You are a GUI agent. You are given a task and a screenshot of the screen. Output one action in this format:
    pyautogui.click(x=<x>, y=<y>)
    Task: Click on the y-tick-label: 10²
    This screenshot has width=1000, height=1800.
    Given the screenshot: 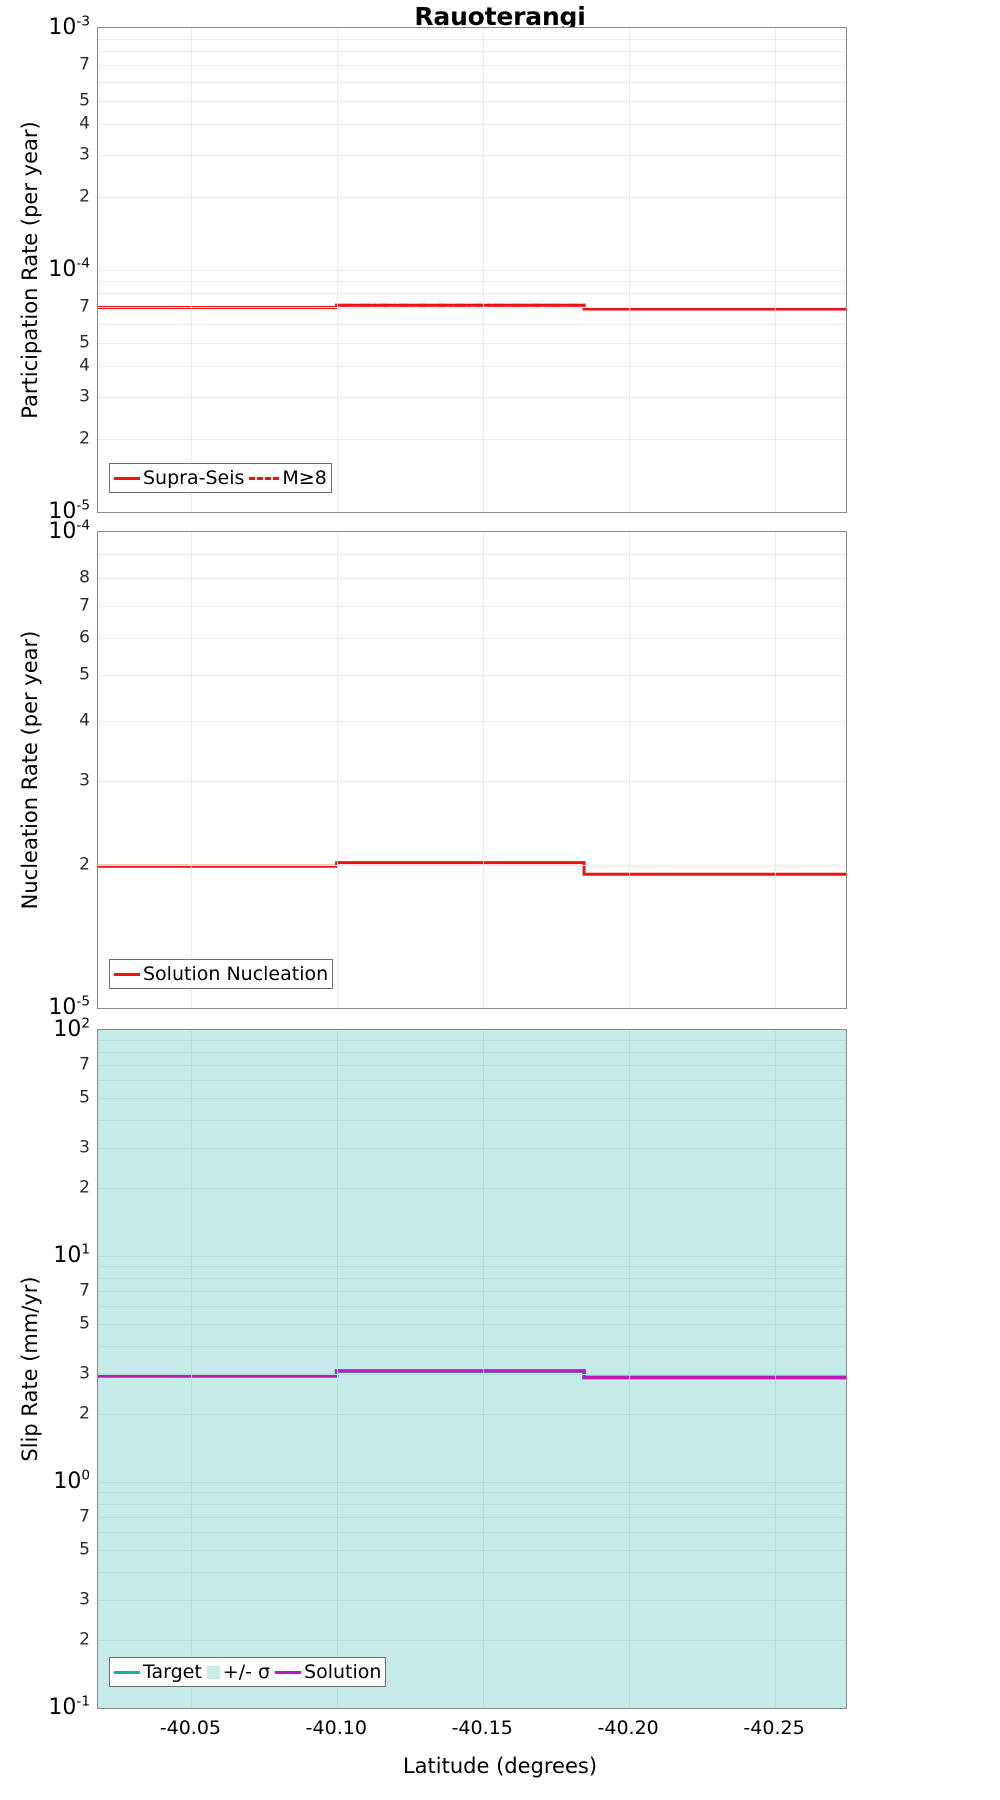 What is the action you would take?
    pyautogui.click(x=71, y=1028)
    